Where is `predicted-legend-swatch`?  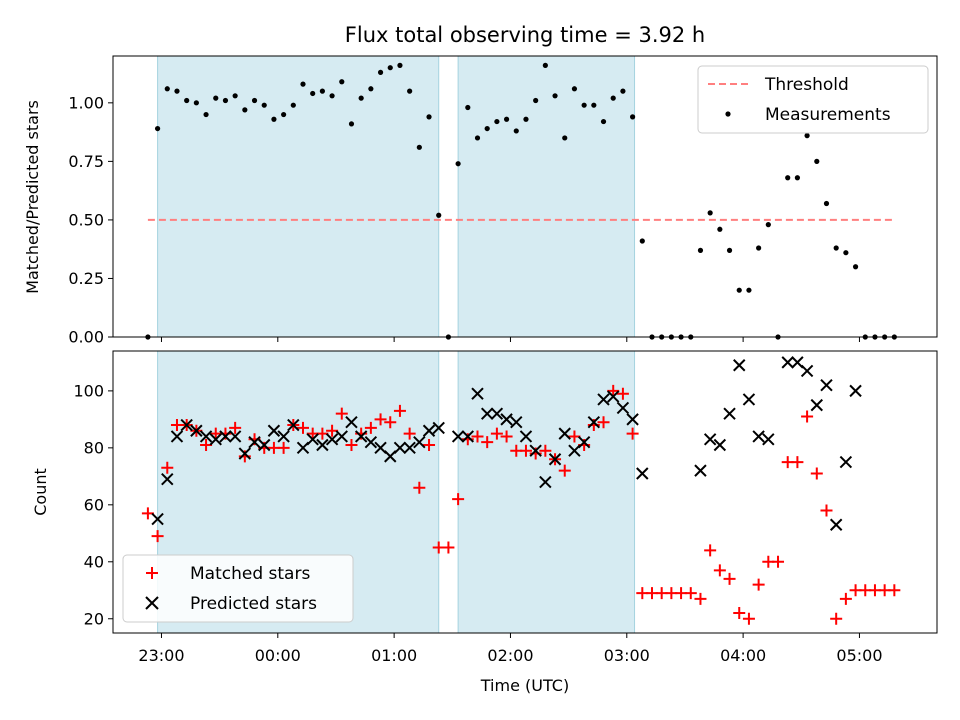 predicted-legend-swatch is located at coordinates (152, 603).